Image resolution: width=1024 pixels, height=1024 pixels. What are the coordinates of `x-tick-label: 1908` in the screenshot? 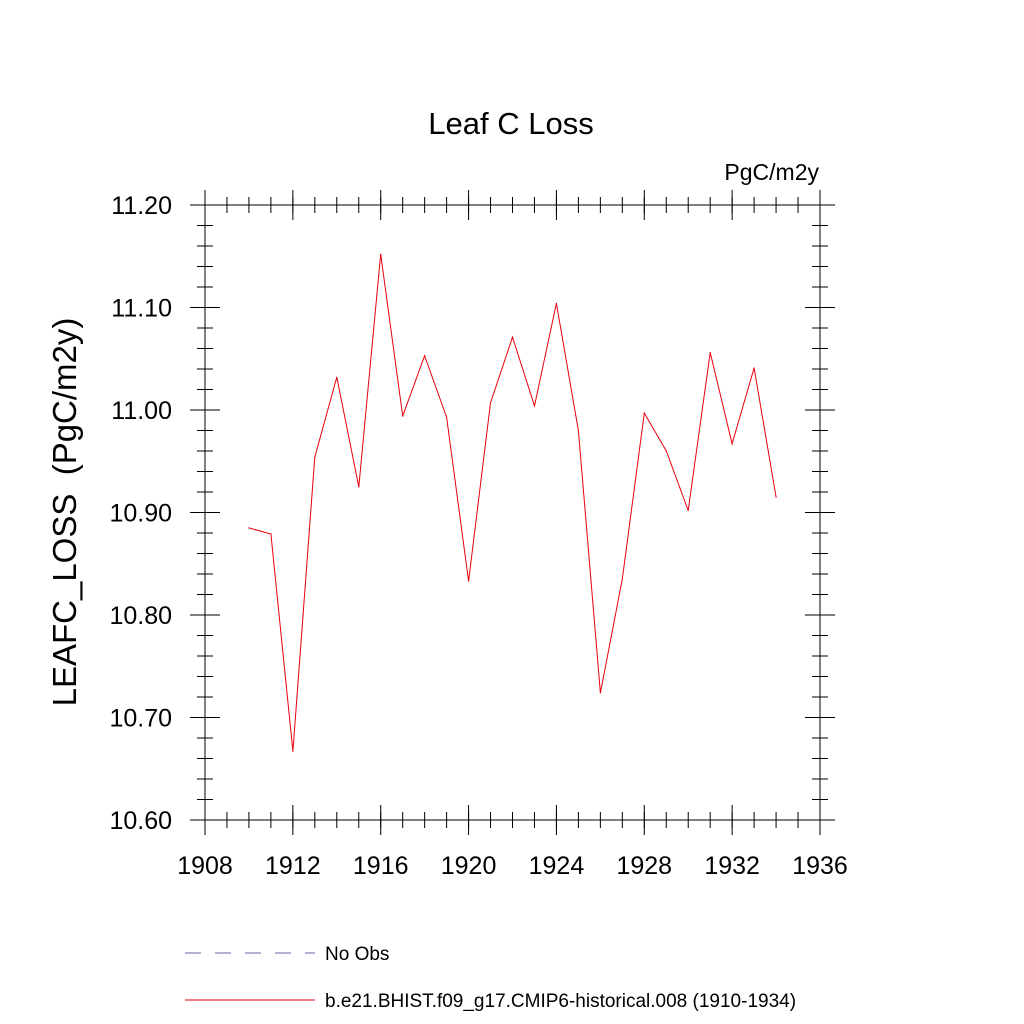 It's located at (205, 866).